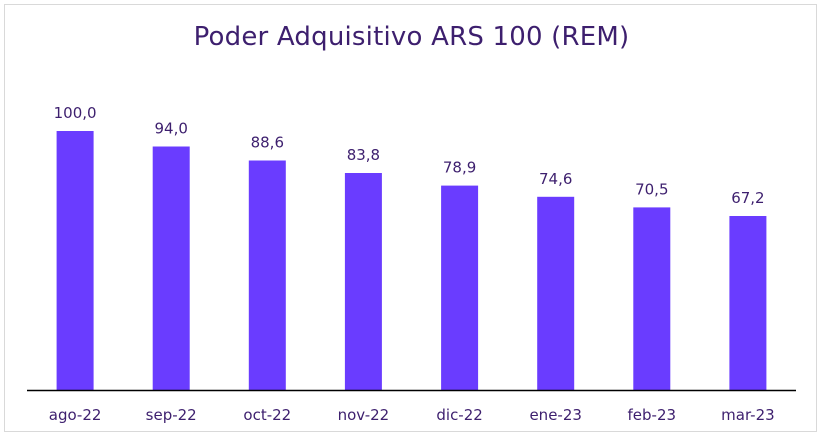  I want to click on x-tick-label: mar-23, so click(748, 415).